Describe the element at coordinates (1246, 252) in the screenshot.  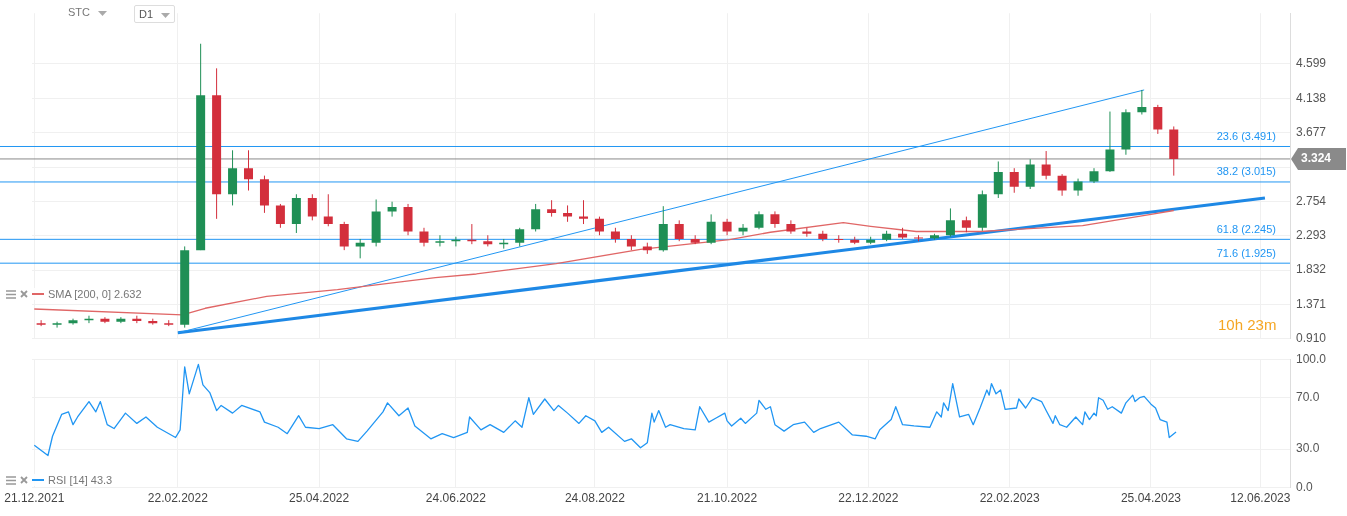
I see `ref-line-label: 71.6 (1.925)` at that location.